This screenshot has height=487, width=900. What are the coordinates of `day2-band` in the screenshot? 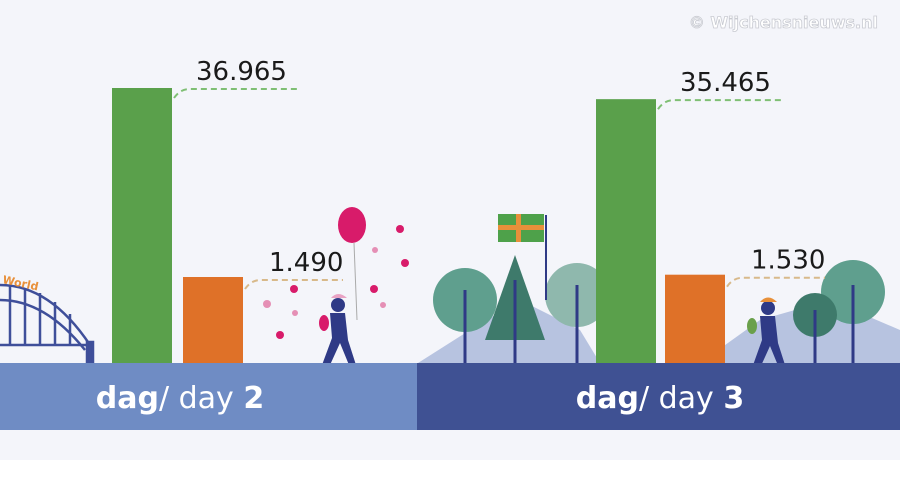 It's located at (208, 396).